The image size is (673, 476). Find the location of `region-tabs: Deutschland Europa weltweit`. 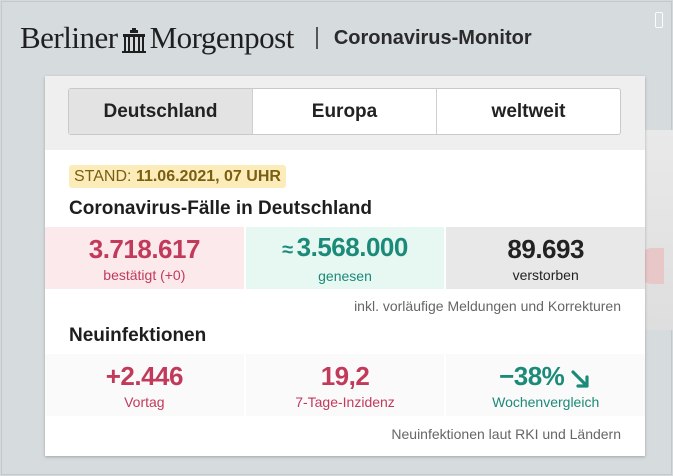

region-tabs: Deutschland Europa weltweit is located at coordinates (344, 111).